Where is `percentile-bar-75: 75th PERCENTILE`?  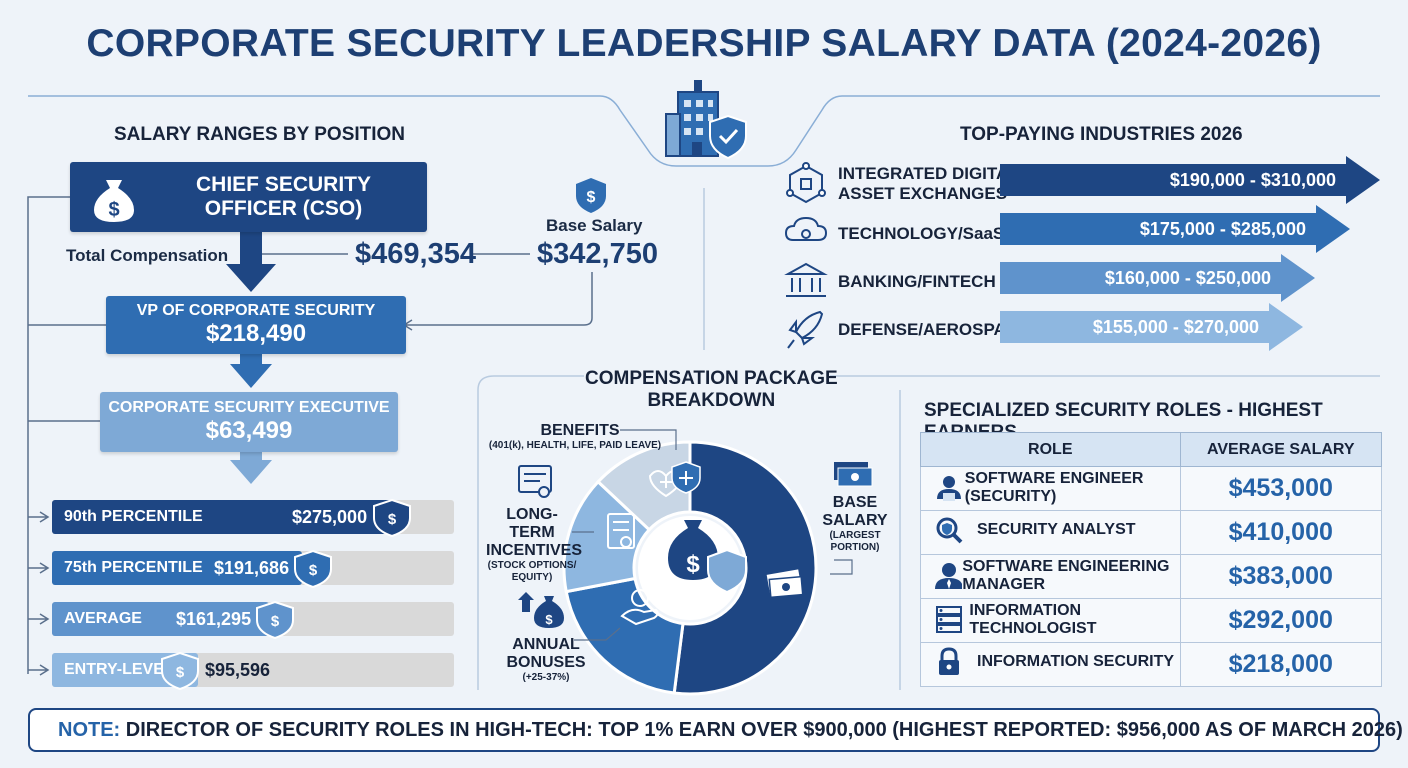
percentile-bar-75: 75th PERCENTILE is located at coordinates (177, 568).